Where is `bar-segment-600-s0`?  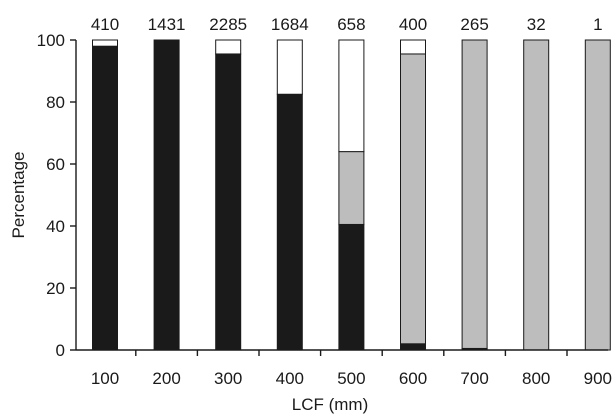
bar-segment-600-s0 is located at coordinates (413, 347).